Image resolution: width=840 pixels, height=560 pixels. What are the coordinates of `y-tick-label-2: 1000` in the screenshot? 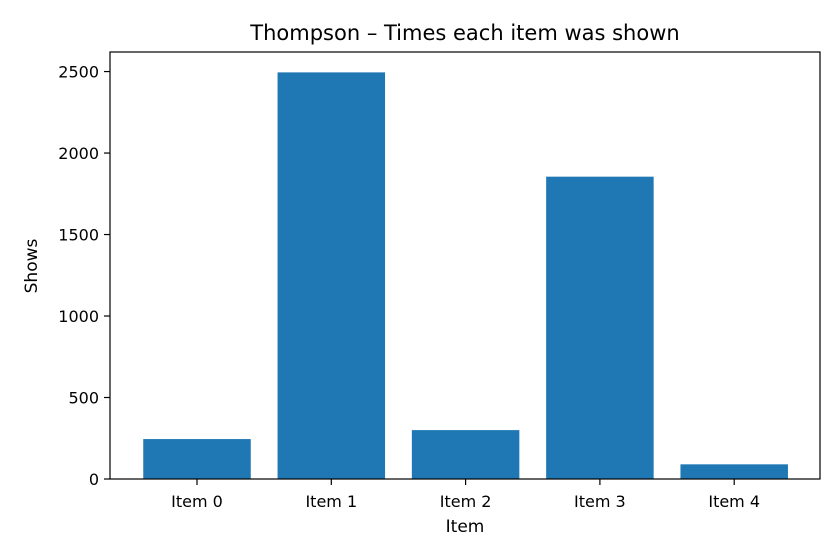 It's located at (78, 316).